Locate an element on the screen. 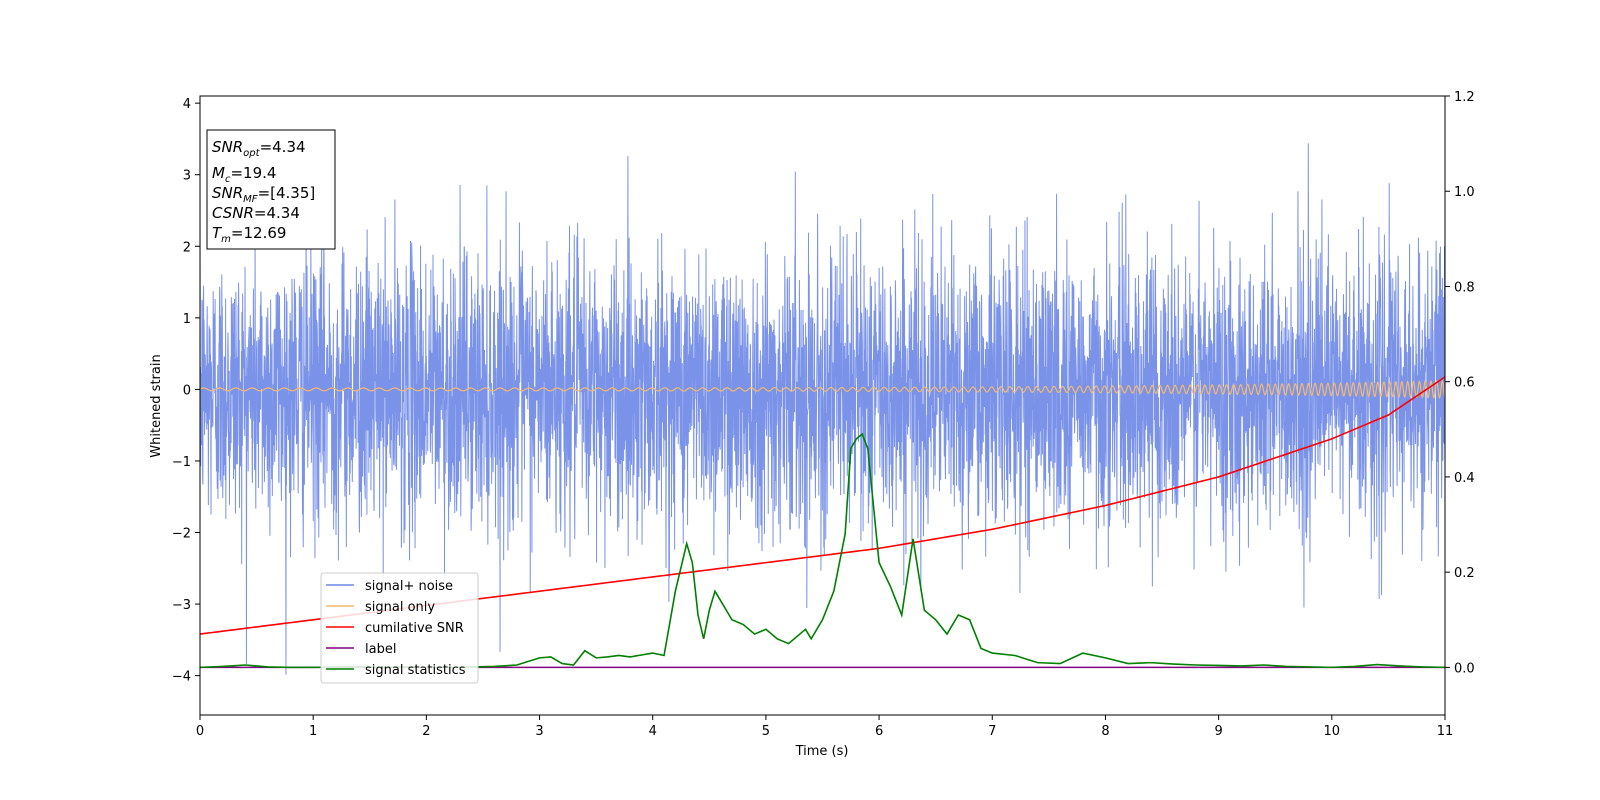  svg-text: cumilative SNR is located at coordinates (414, 628).